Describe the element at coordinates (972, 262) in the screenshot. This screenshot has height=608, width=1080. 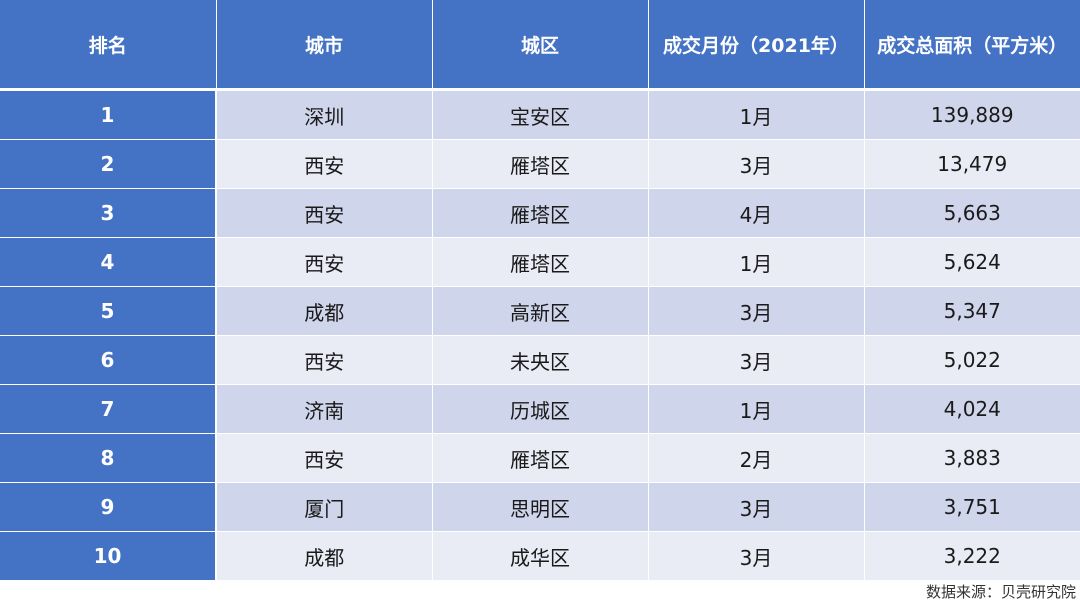
I see `area-cell: 5,624` at that location.